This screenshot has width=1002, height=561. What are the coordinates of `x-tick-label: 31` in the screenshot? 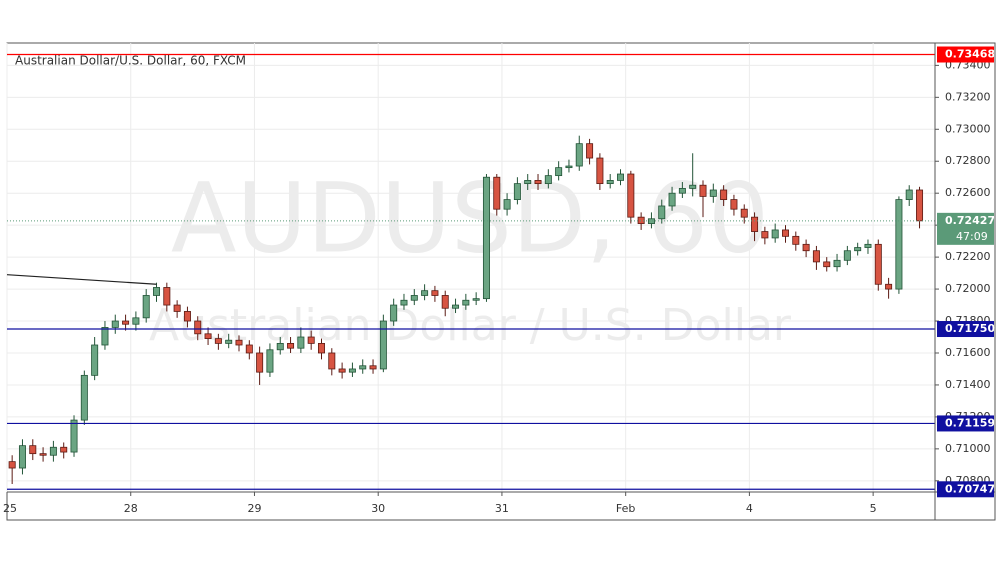 It's located at (502, 508).